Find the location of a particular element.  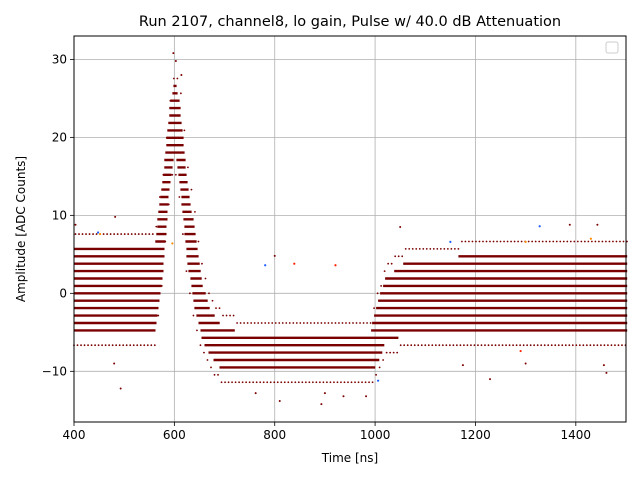

y-axis-label: Amplitude [ADC Counts] is located at coordinates (21, 229).